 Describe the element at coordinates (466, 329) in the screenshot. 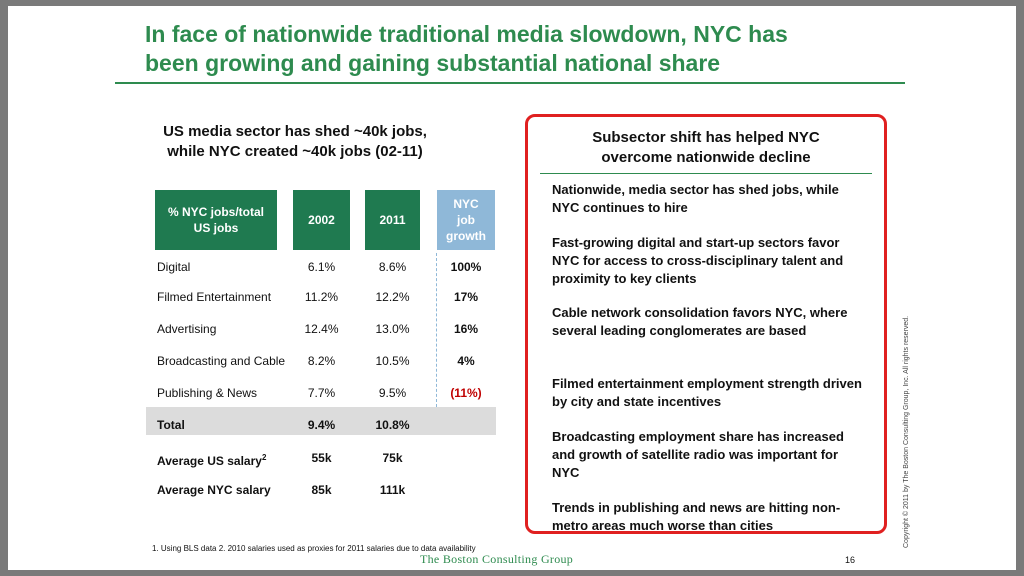

I see `row-growth-advertising: 16%` at that location.